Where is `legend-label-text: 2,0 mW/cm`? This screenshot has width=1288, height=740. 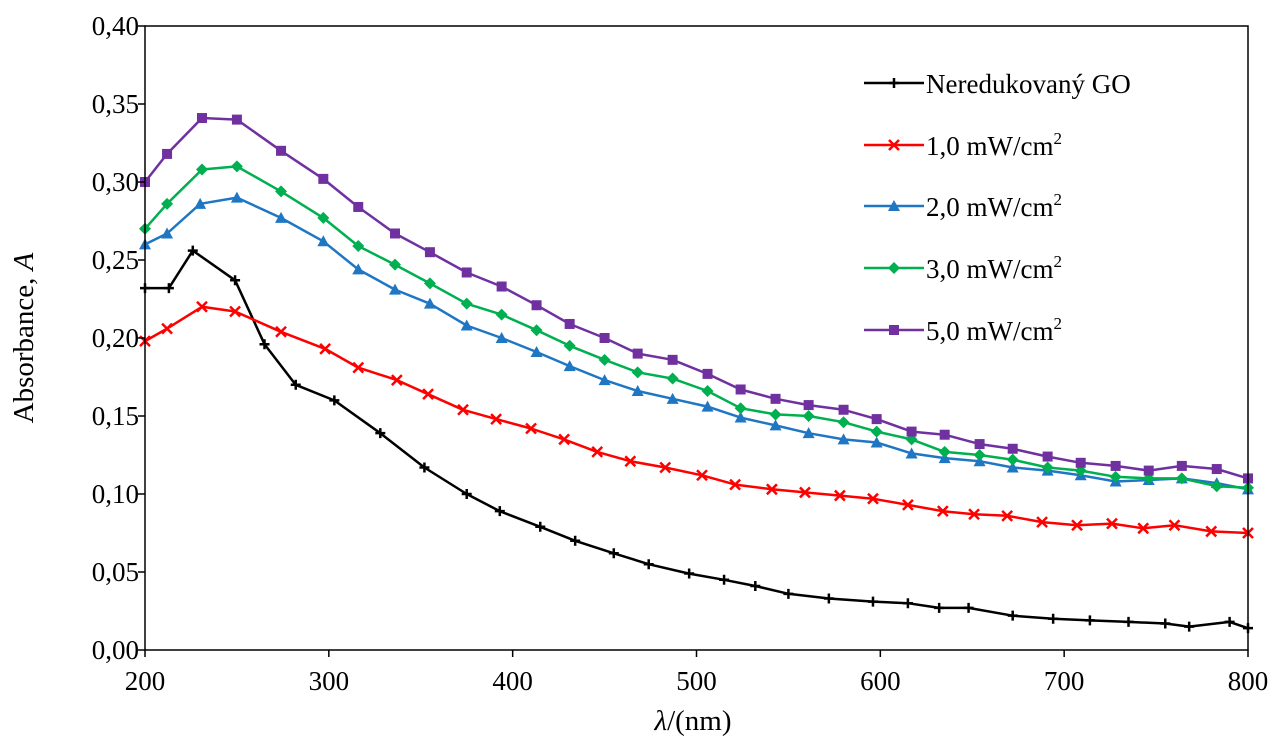 legend-label-text: 2,0 mW/cm is located at coordinates (989, 207).